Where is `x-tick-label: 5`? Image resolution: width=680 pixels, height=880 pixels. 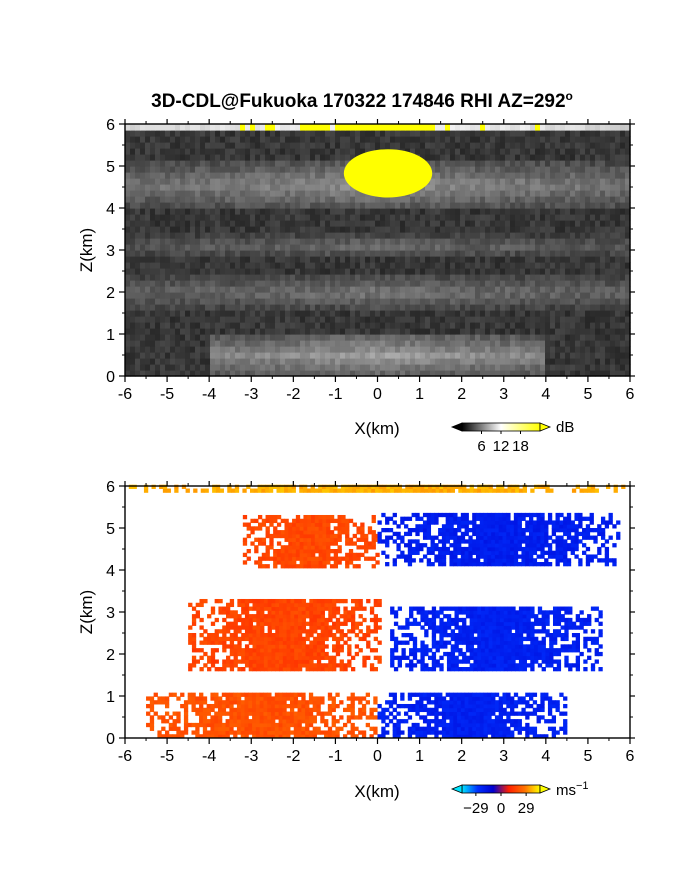 x-tick-label: 5 is located at coordinates (587, 394).